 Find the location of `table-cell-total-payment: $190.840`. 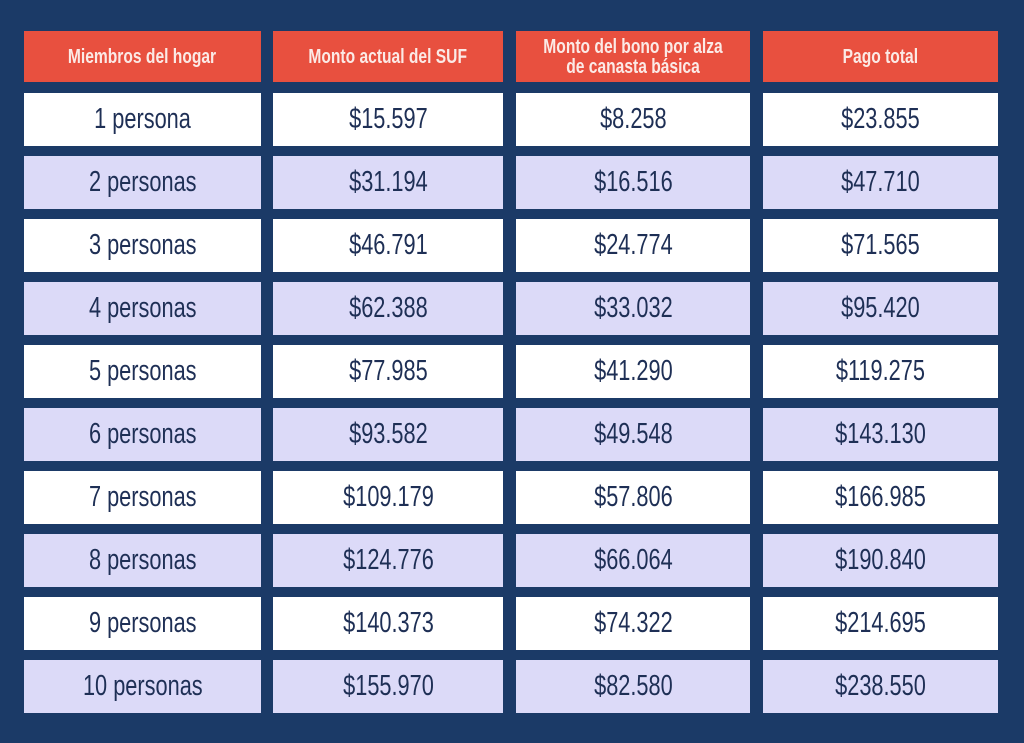

table-cell-total-payment: $190.840 is located at coordinates (880, 560).